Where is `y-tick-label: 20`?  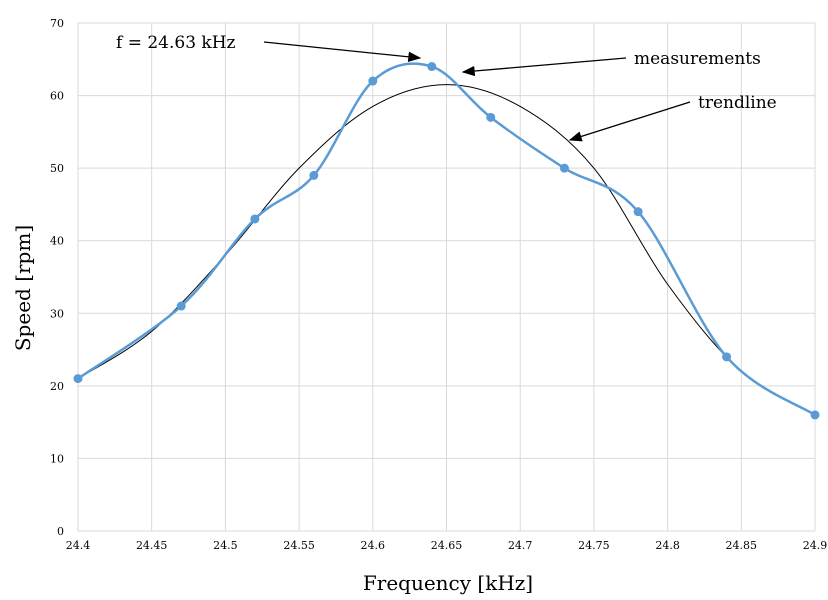 y-tick-label: 20 is located at coordinates (57, 386).